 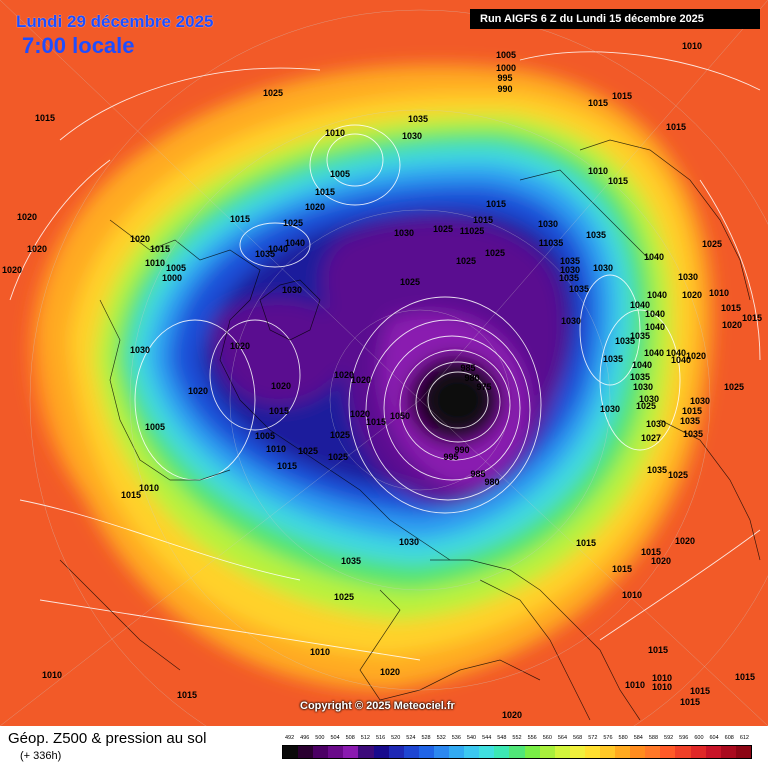 What do you see at coordinates (502, 738) in the screenshot?
I see `scale-label: 548` at bounding box center [502, 738].